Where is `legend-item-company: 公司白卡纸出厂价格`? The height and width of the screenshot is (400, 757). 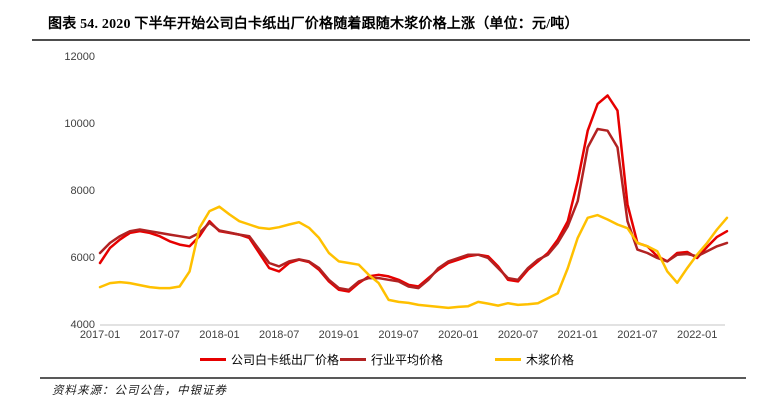 legend-item-company: 公司白卡纸出厂价格 is located at coordinates (270, 359).